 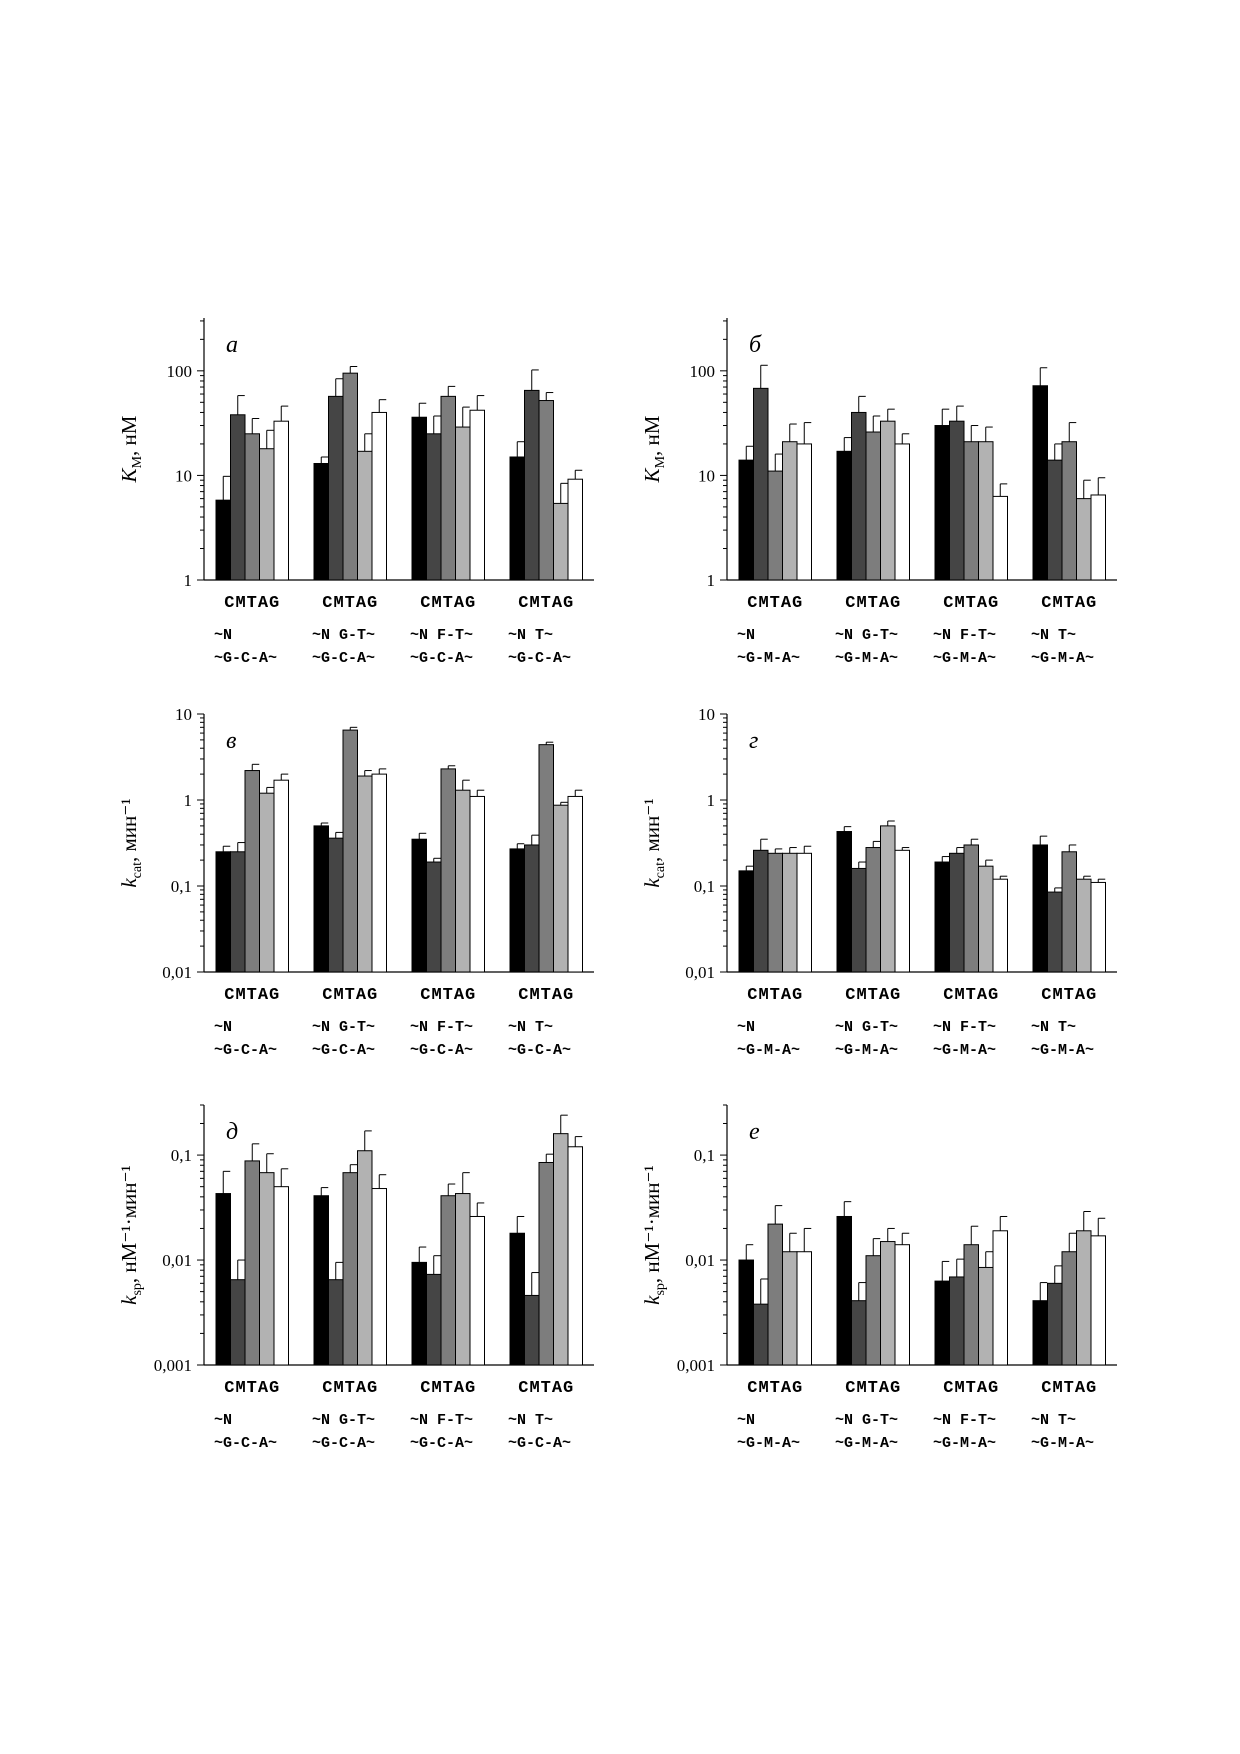 I want to click on y-axis-label: kcat, мин⁻¹, so click(x=131, y=842).